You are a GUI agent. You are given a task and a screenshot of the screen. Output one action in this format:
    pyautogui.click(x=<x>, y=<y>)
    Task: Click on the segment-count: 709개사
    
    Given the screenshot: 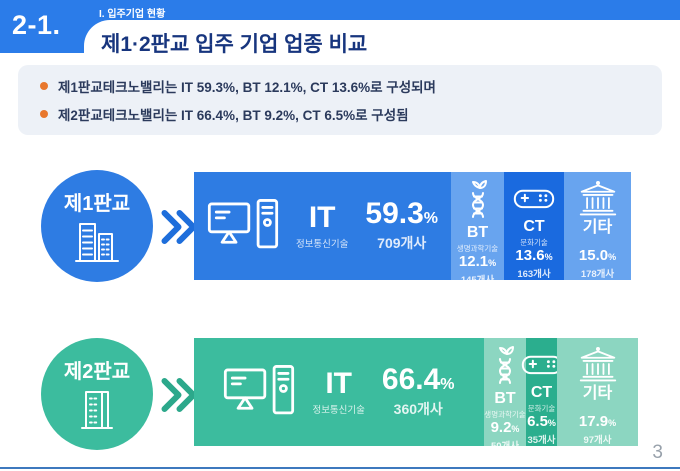 What is the action you would take?
    pyautogui.click(x=402, y=243)
    